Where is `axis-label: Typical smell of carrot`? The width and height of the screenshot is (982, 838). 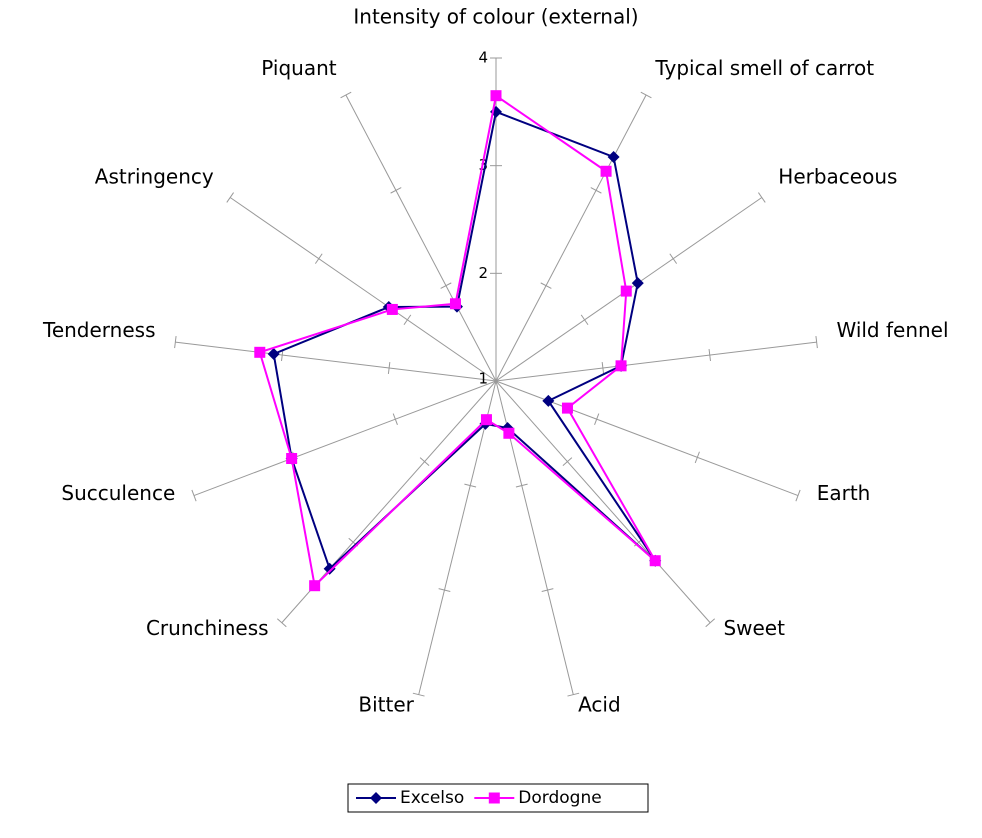 axis-label: Typical smell of carrot is located at coordinates (764, 68).